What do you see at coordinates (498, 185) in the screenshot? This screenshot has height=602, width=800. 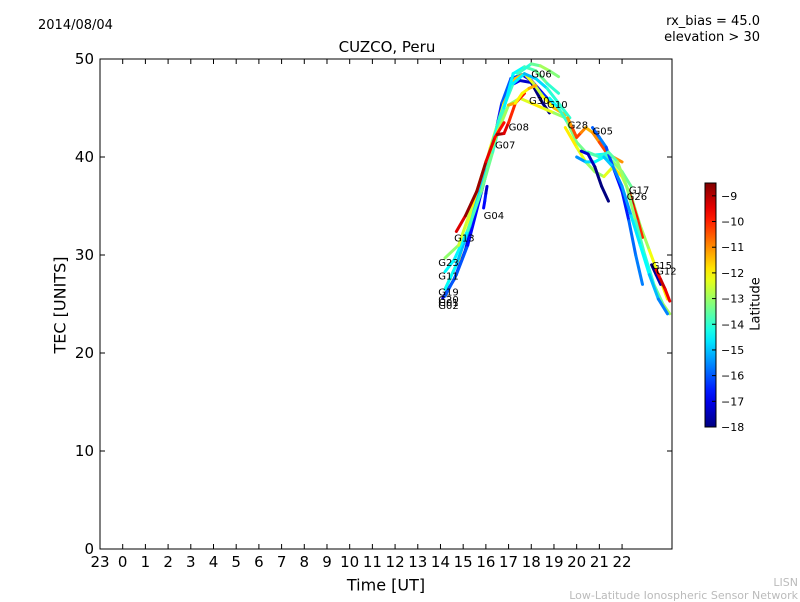 I see `series-G30` at bounding box center [498, 185].